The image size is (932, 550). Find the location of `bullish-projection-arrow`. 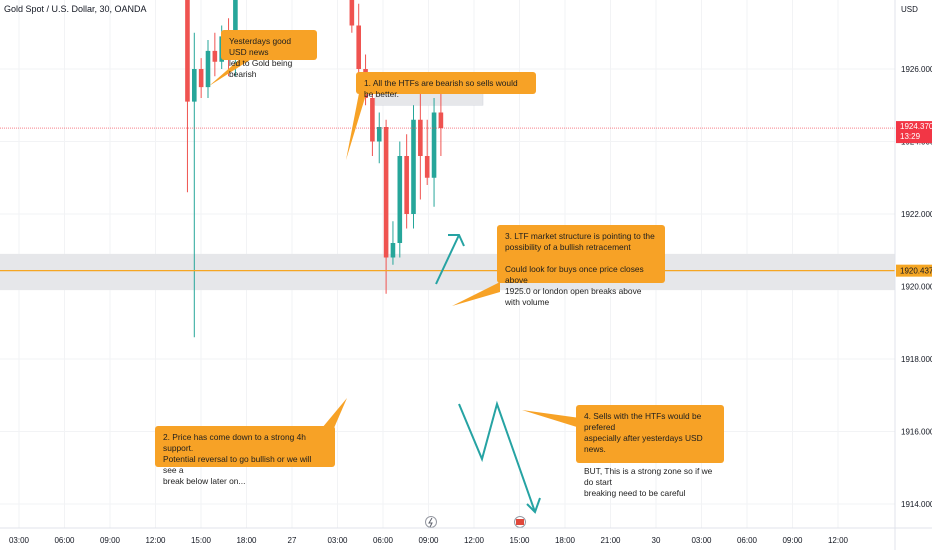

bullish-projection-arrow is located at coordinates (447, 259).